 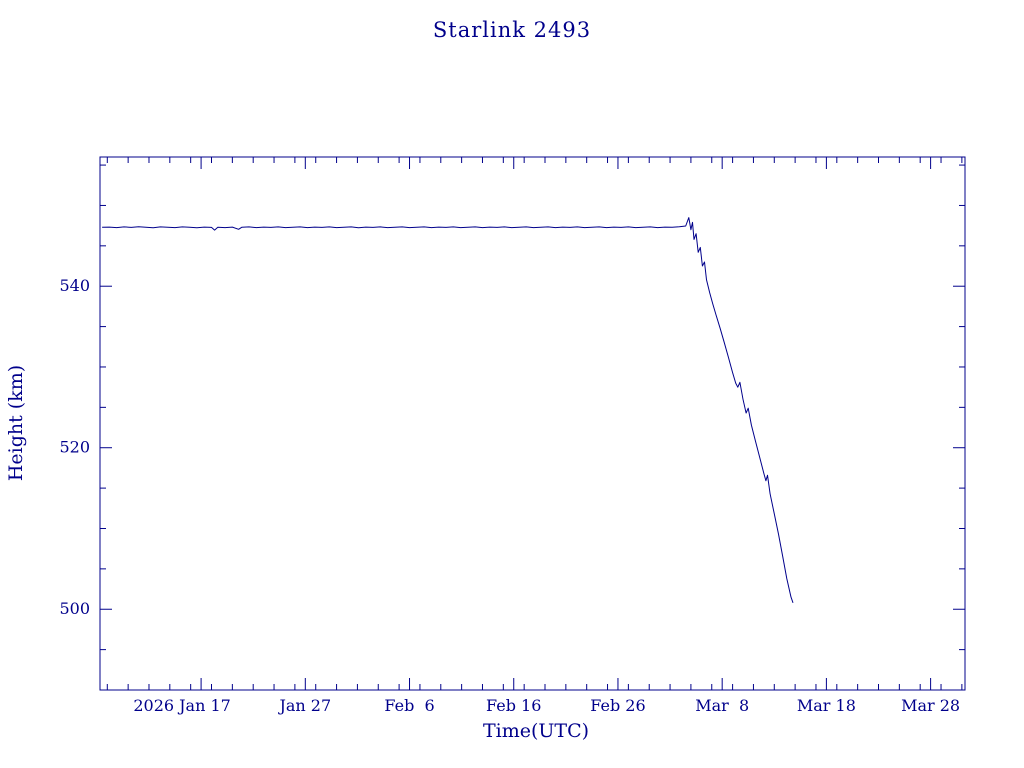 What do you see at coordinates (16, 423) in the screenshot?
I see `y-axis-label: Height (km)` at bounding box center [16, 423].